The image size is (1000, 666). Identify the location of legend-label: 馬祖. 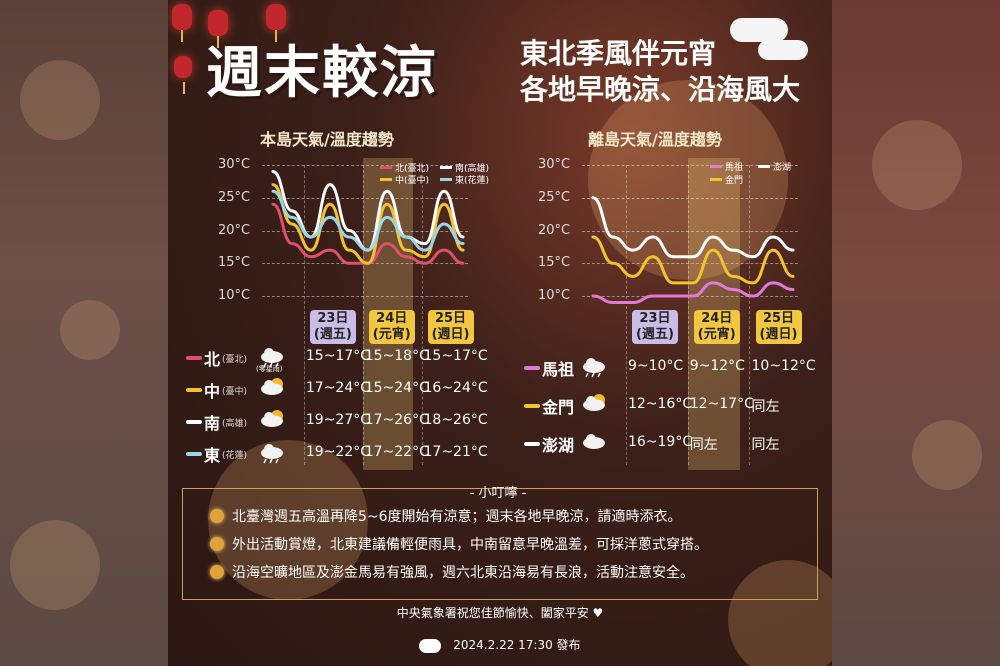
(734, 168).